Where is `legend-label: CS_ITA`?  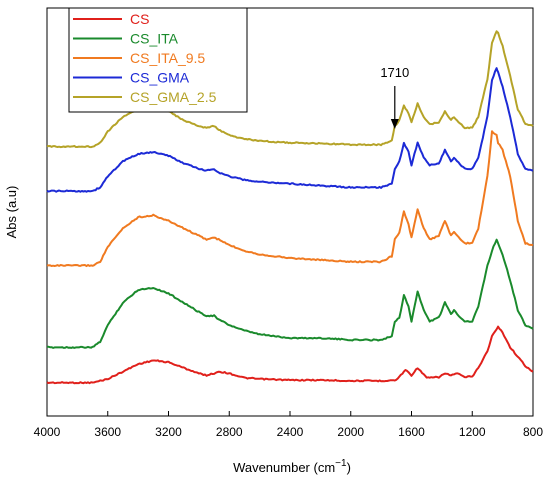
legend-label: CS_ITA is located at coordinates (154, 39).